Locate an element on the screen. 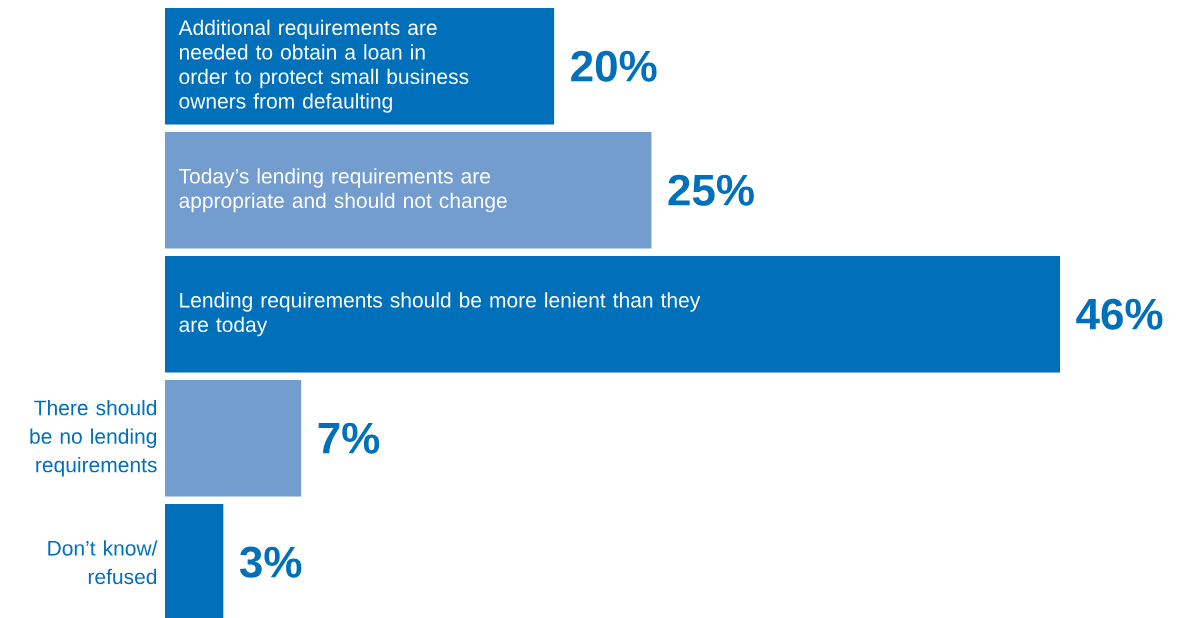  data-label: 25% is located at coordinates (711, 190).